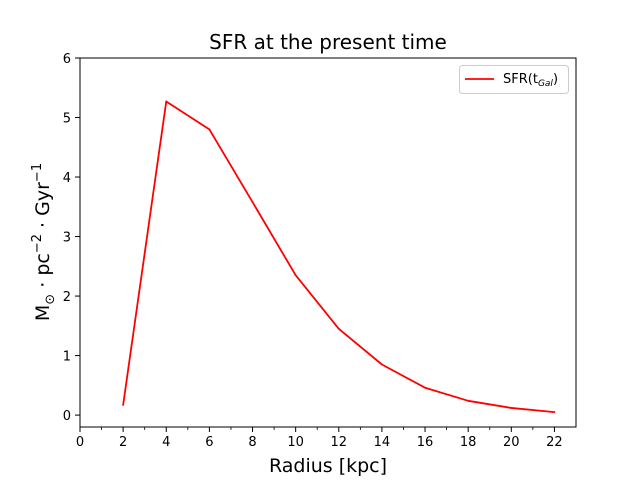 The height and width of the screenshot is (480, 640). What do you see at coordinates (67, 416) in the screenshot?
I see `y-tick-label: 0` at bounding box center [67, 416].